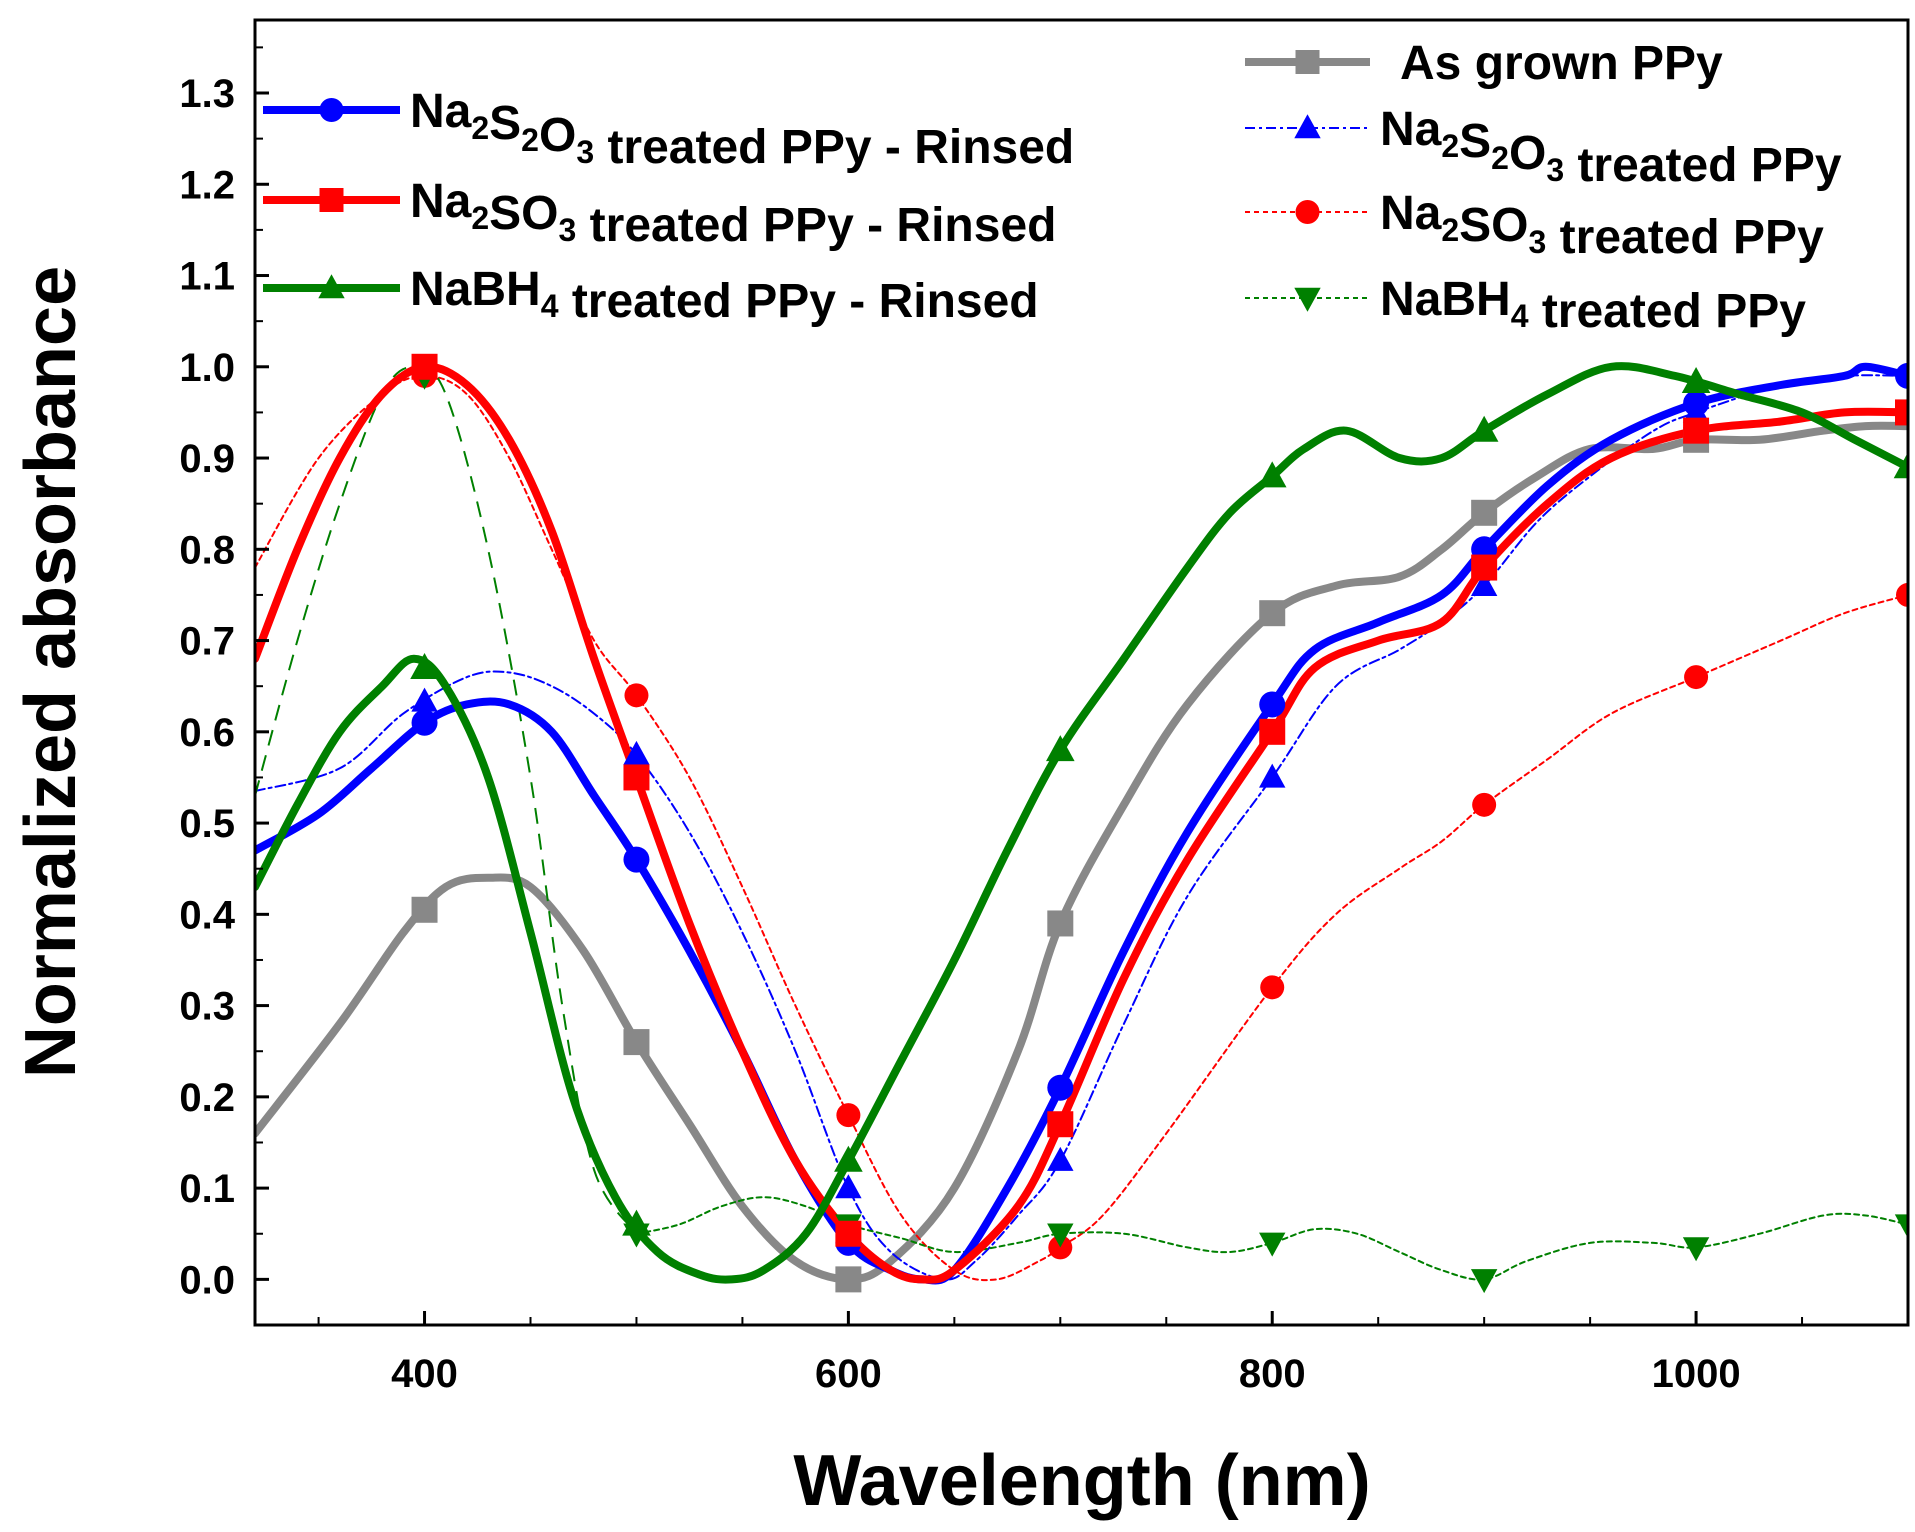 This screenshot has width=1915, height=1532. Describe the element at coordinates (1696, 1374) in the screenshot. I see `x-tick-label: 1000` at that location.